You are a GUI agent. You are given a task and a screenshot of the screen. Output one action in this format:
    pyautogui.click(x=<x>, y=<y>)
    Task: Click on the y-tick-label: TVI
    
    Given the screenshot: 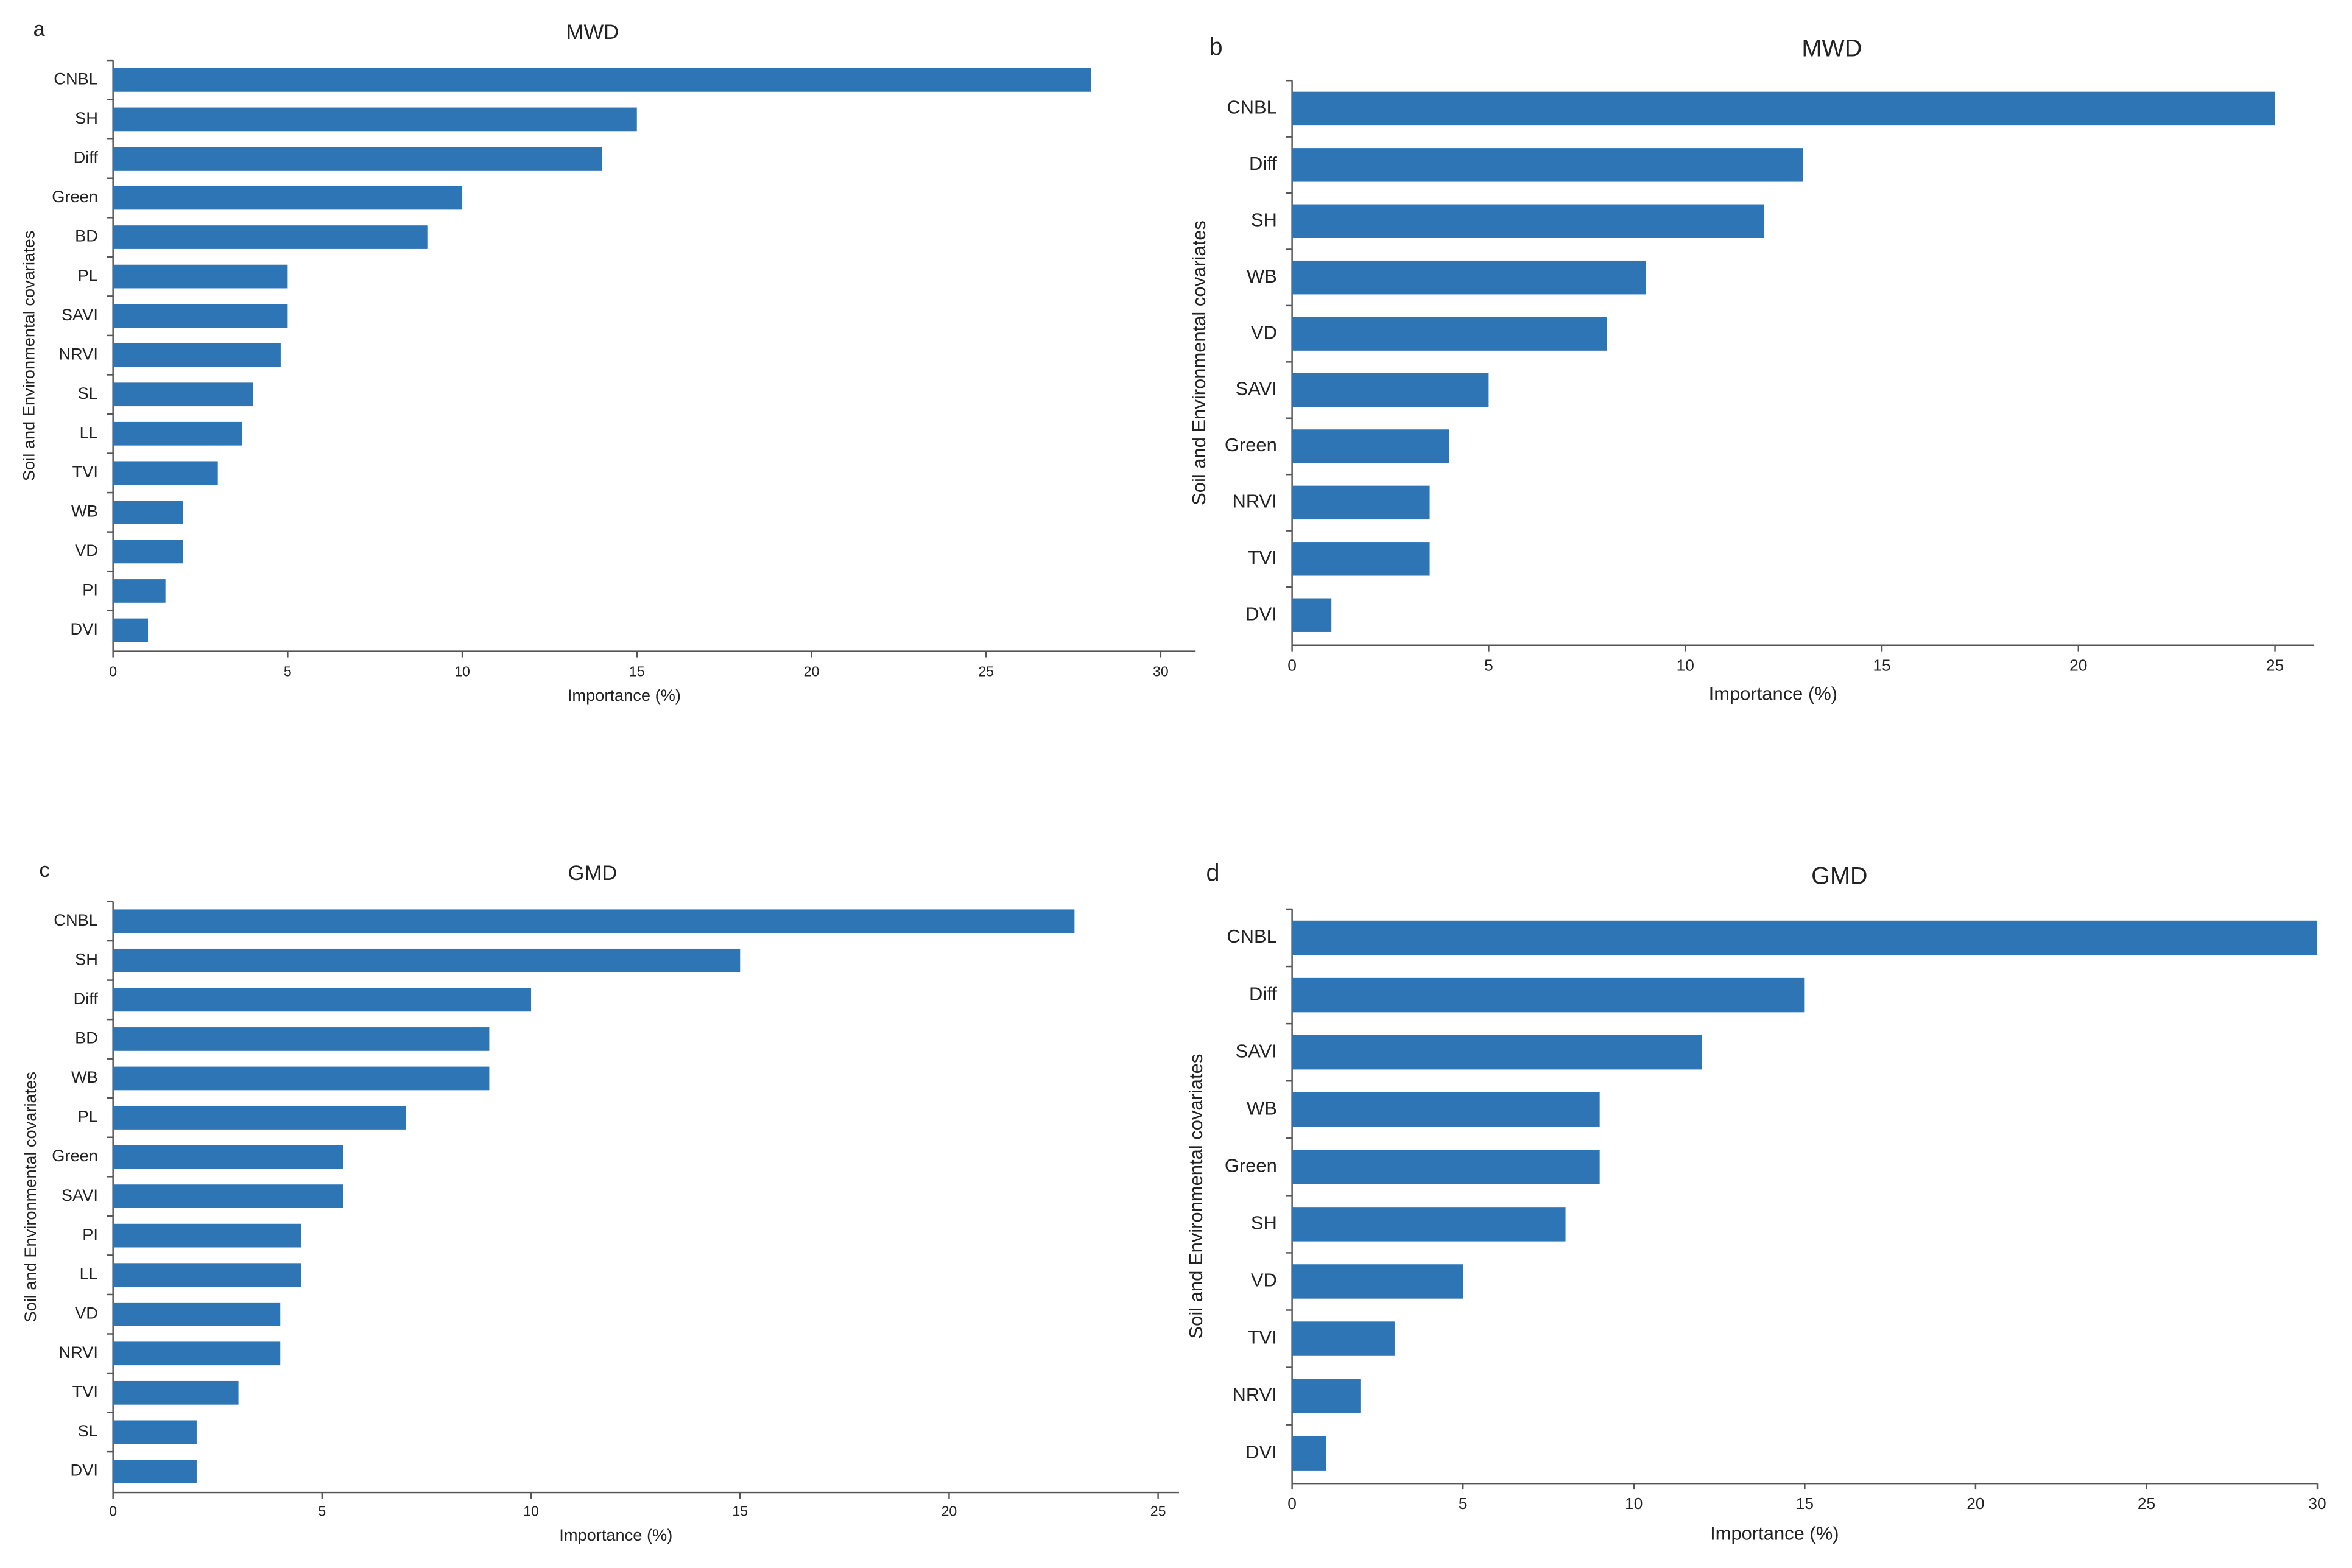 What is the action you would take?
    pyautogui.click(x=85, y=1392)
    